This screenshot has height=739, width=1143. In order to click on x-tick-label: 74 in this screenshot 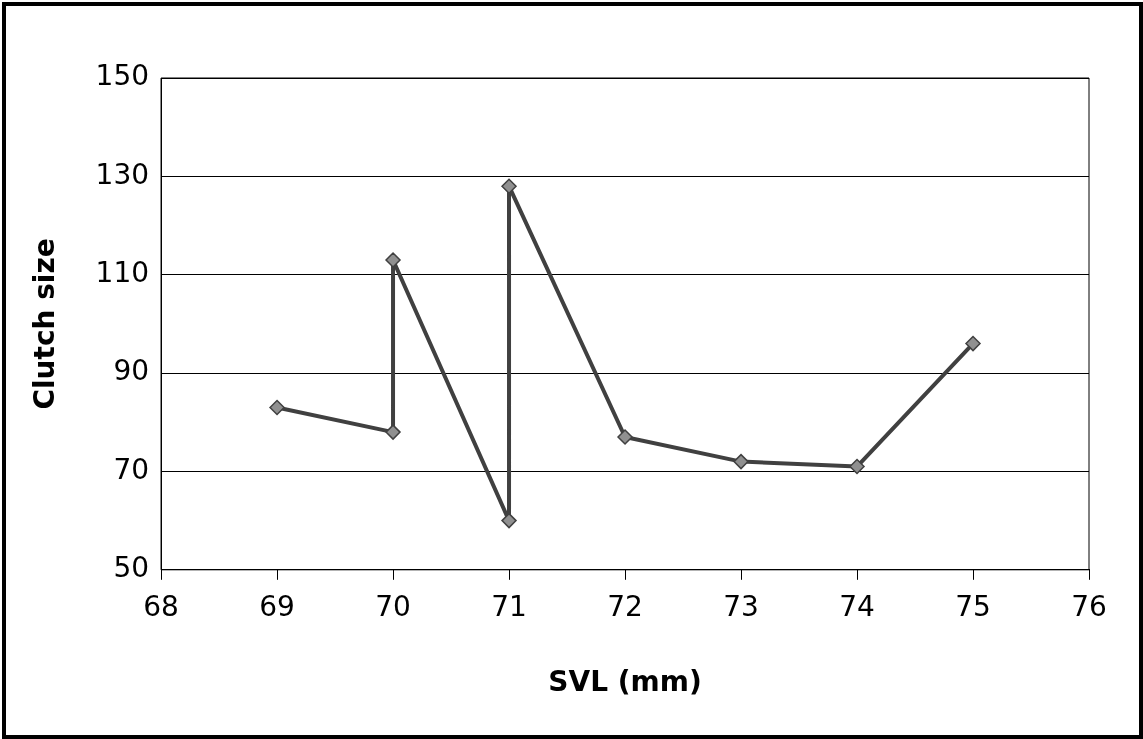, I will do `click(857, 606)`.